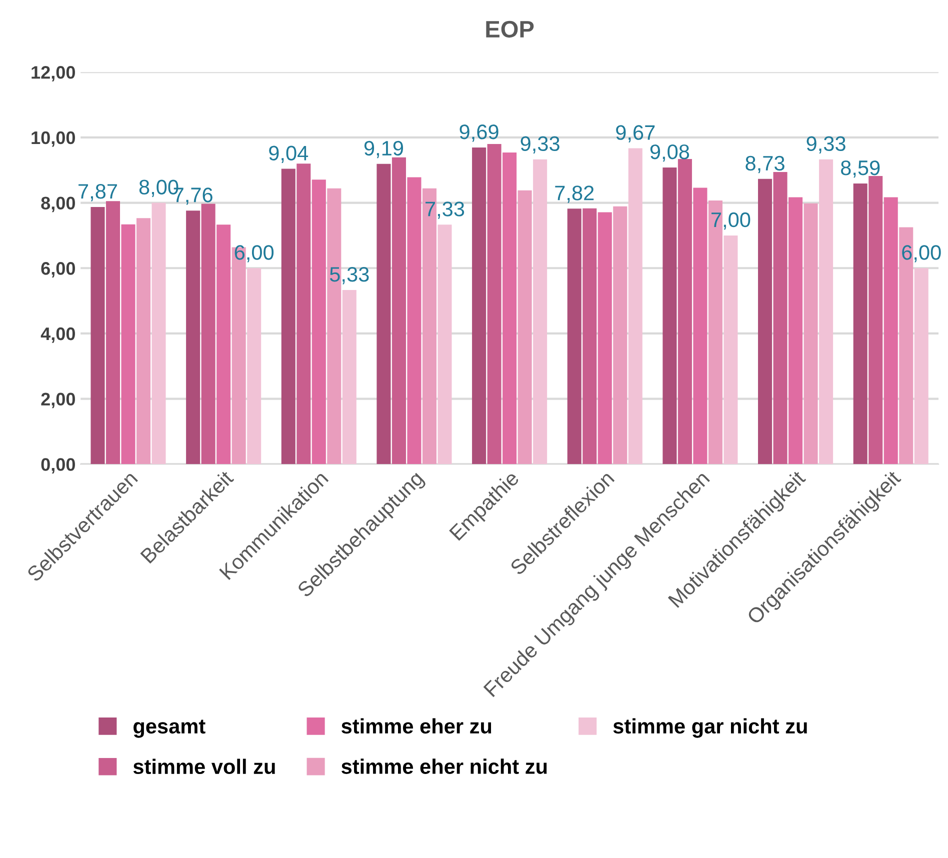  I want to click on data-label: 8,59, so click(860, 169).